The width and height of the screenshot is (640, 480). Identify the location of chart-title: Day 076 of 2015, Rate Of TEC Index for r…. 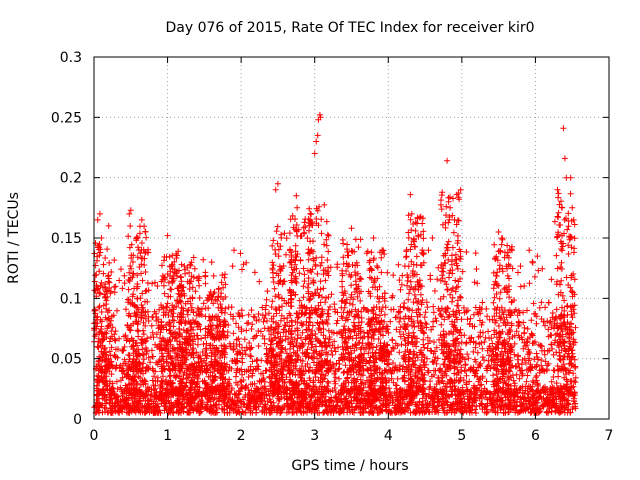
(349, 28).